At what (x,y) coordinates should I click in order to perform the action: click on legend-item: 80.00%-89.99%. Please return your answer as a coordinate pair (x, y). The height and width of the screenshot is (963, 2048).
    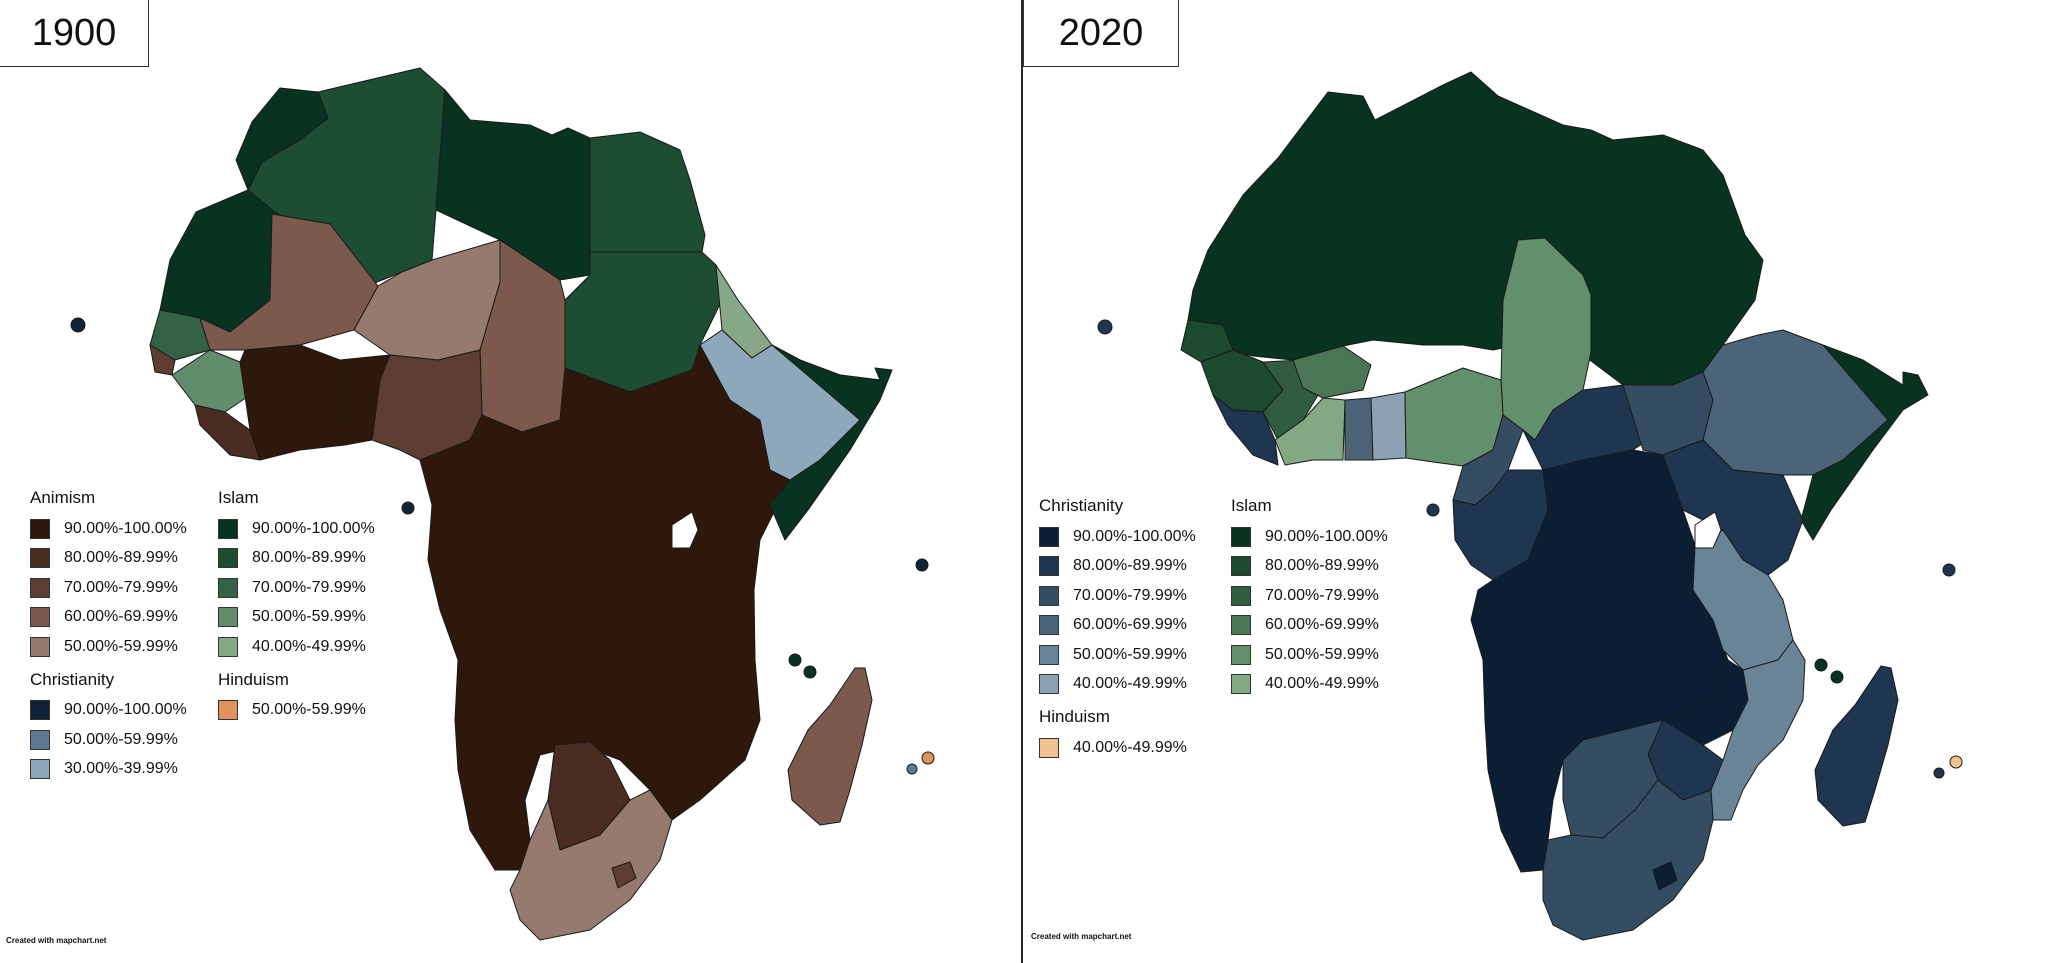
    Looking at the image, I should click on (108, 559).